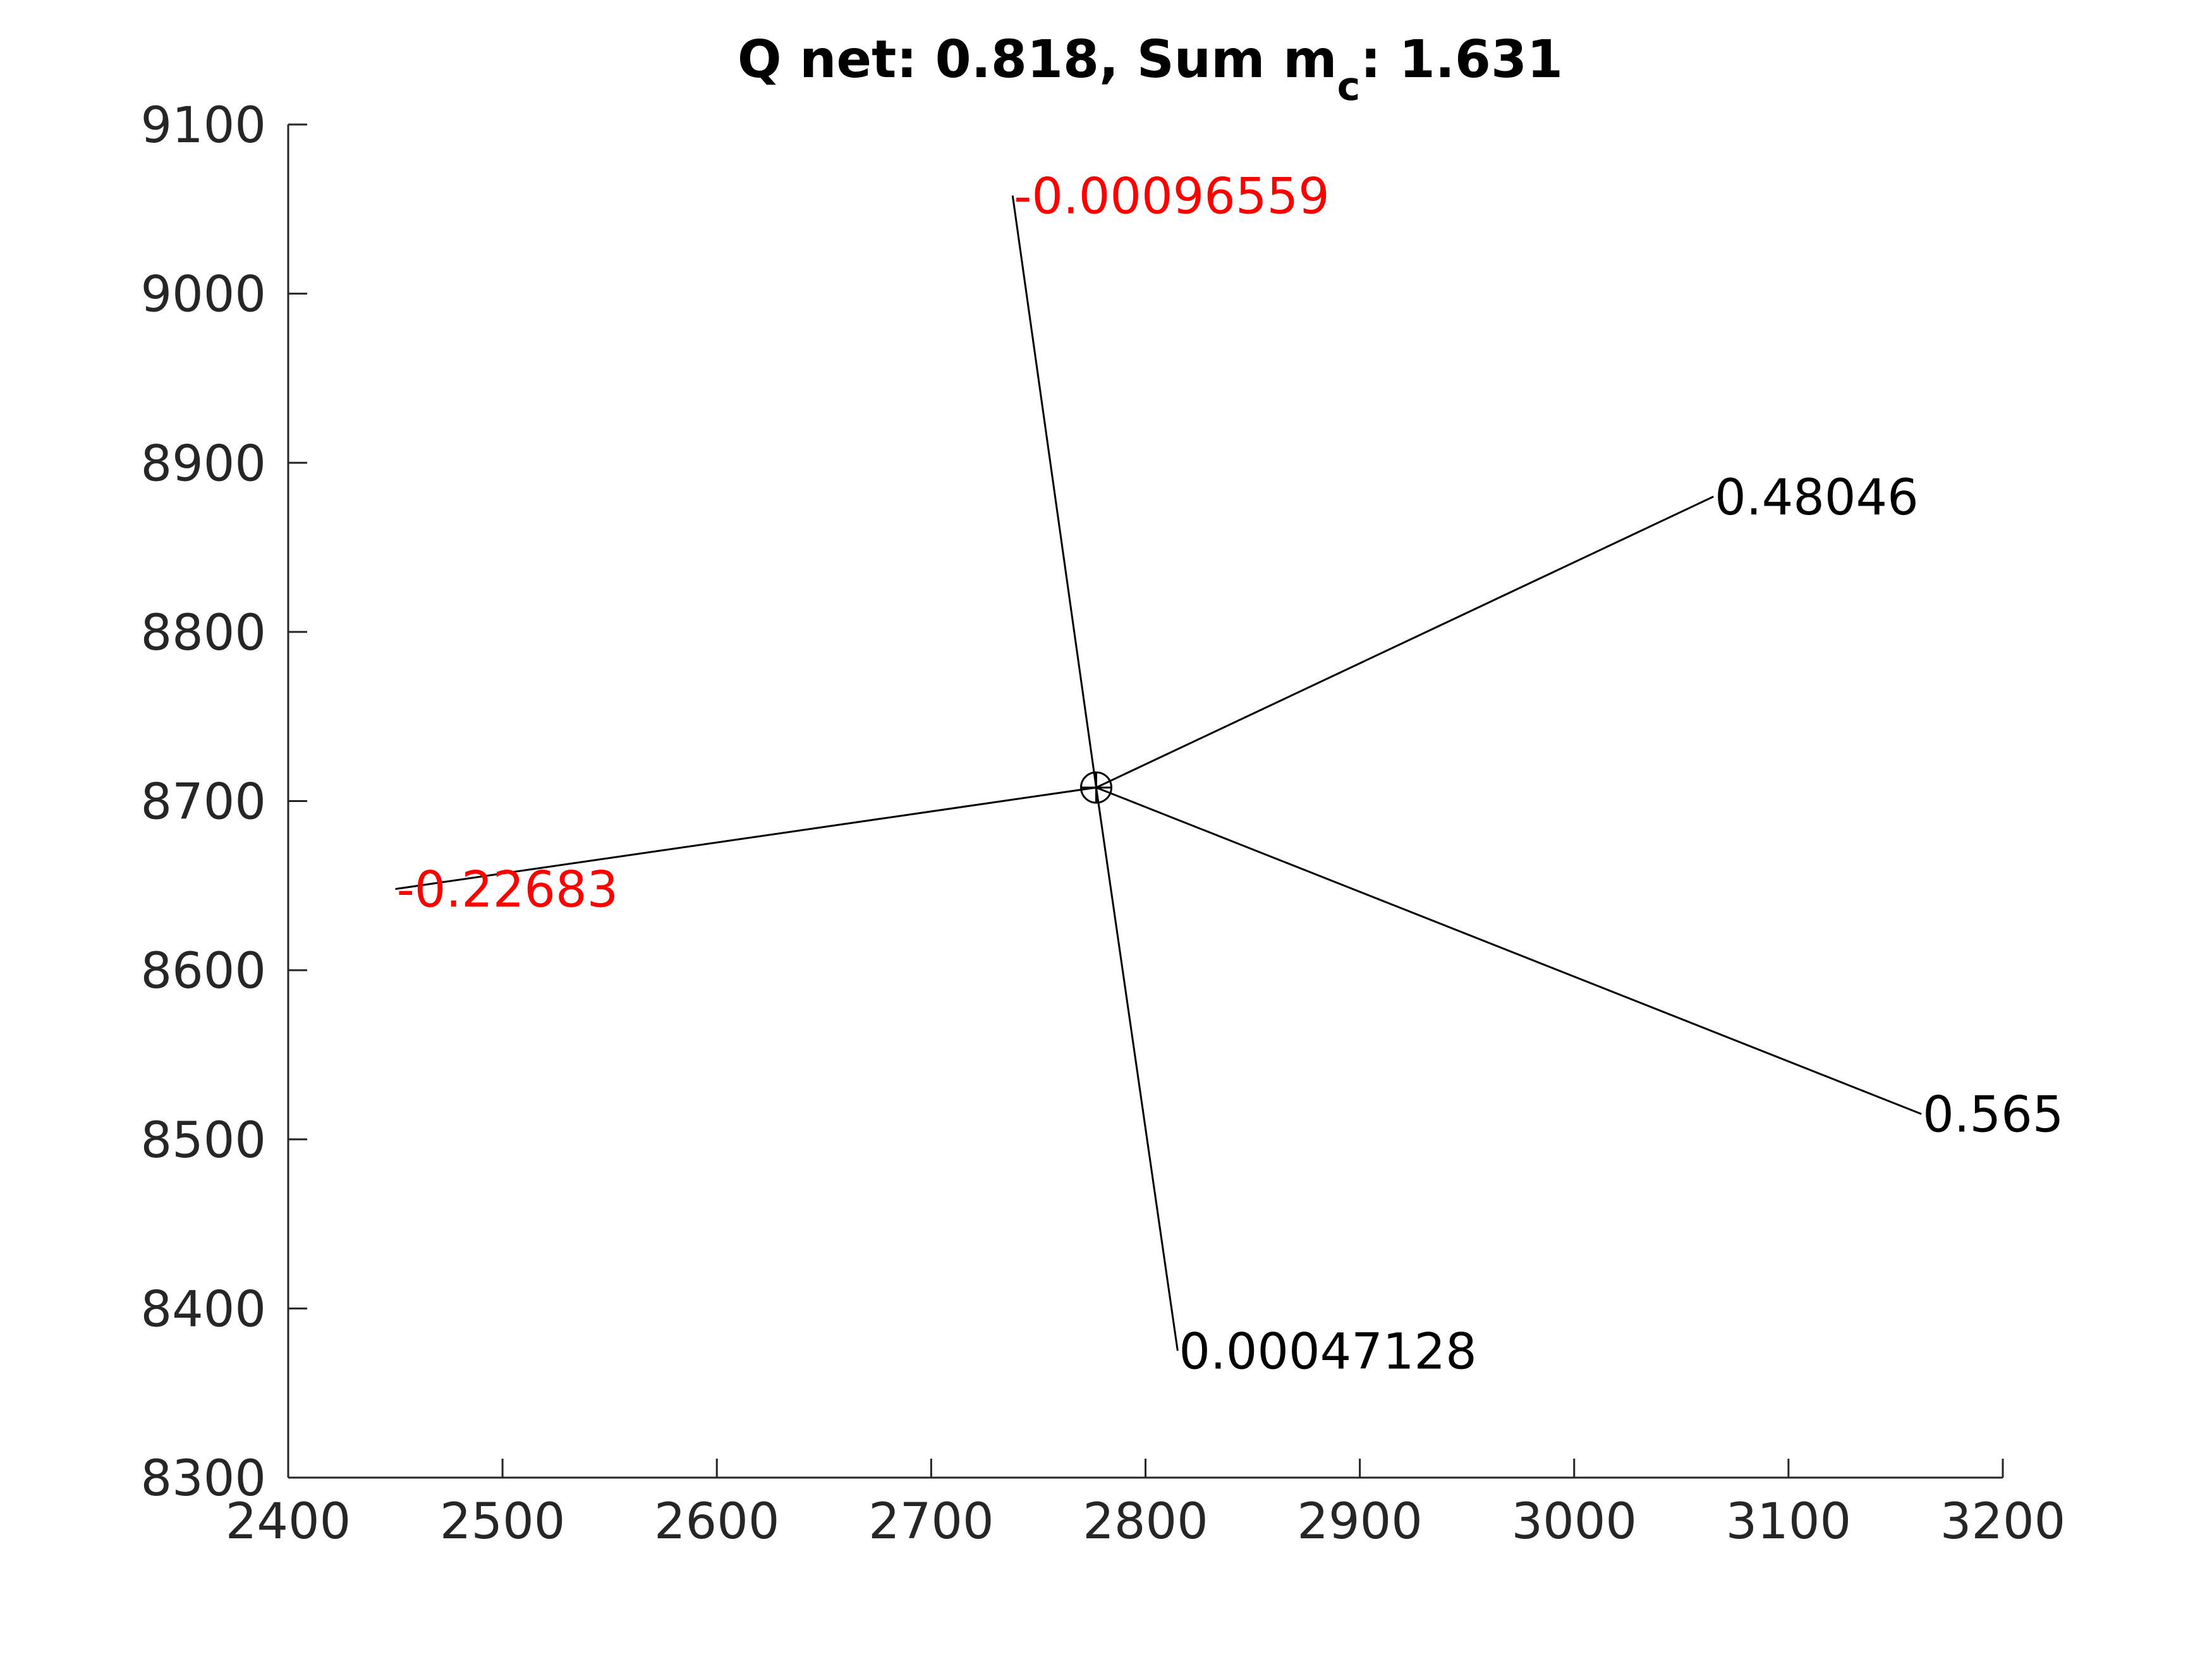  What do you see at coordinates (203, 125) in the screenshot?
I see `y-tick-label: 9100` at bounding box center [203, 125].